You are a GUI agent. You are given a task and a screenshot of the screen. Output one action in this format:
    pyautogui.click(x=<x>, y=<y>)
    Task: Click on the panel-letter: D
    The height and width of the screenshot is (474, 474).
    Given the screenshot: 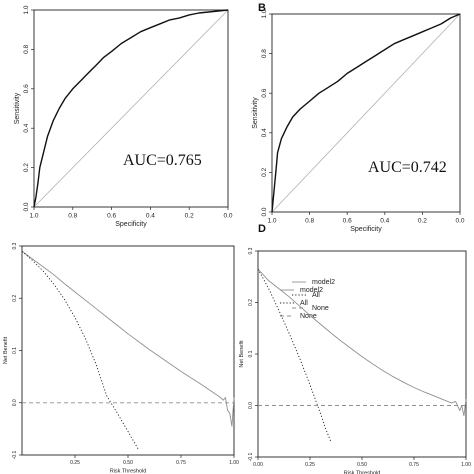 What is the action you would take?
    pyautogui.click(x=262, y=229)
    